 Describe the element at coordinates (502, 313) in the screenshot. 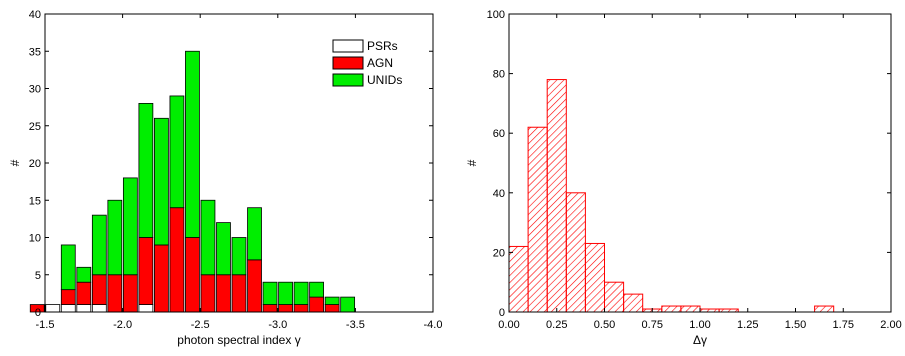

I see `right-ytick-label: 0` at that location.